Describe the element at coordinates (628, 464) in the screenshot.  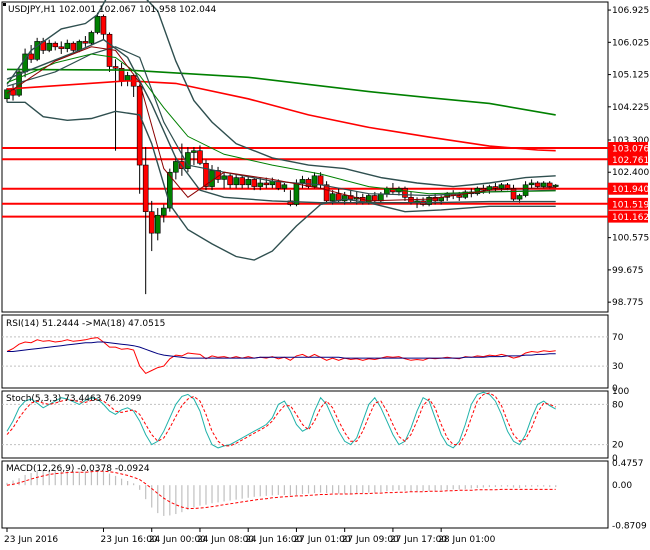
I see `macd-tick-label: 0.4757` at that location.